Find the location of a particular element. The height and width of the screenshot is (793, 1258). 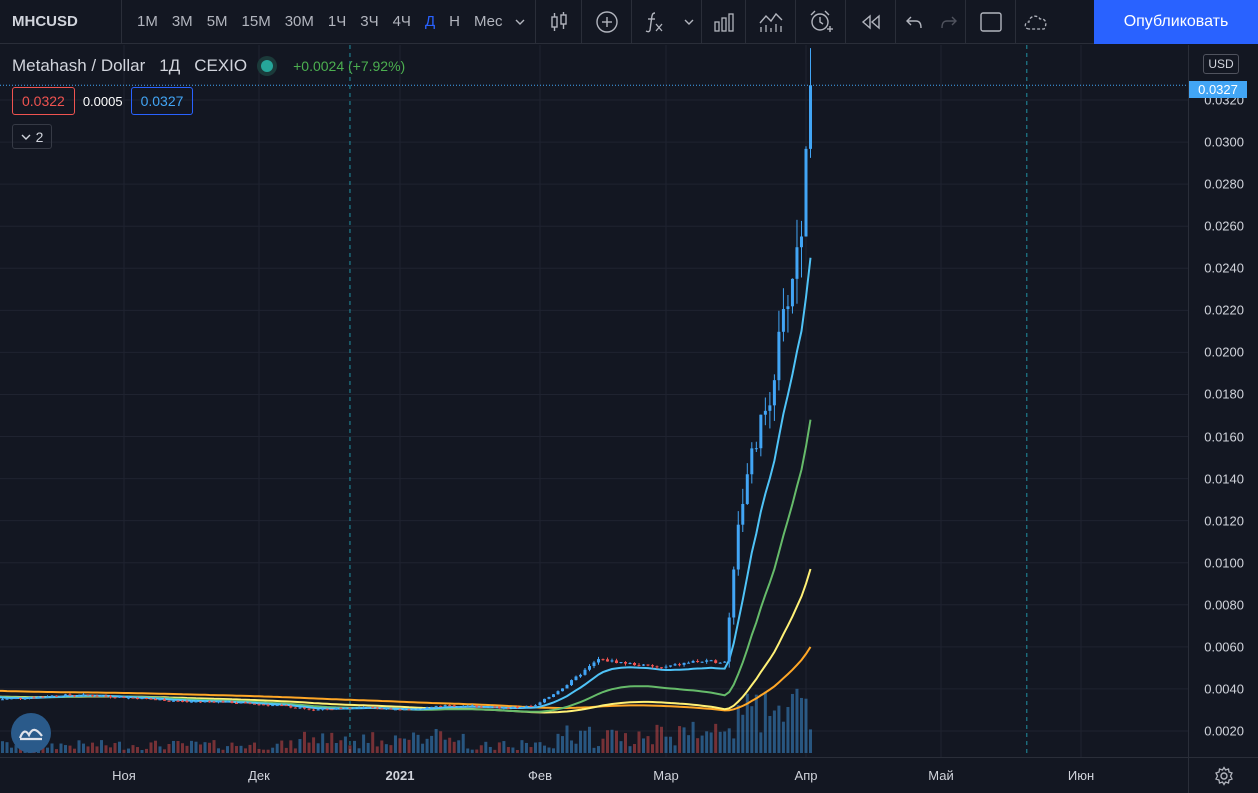

publish-button: Опубликовать is located at coordinates (1176, 22).